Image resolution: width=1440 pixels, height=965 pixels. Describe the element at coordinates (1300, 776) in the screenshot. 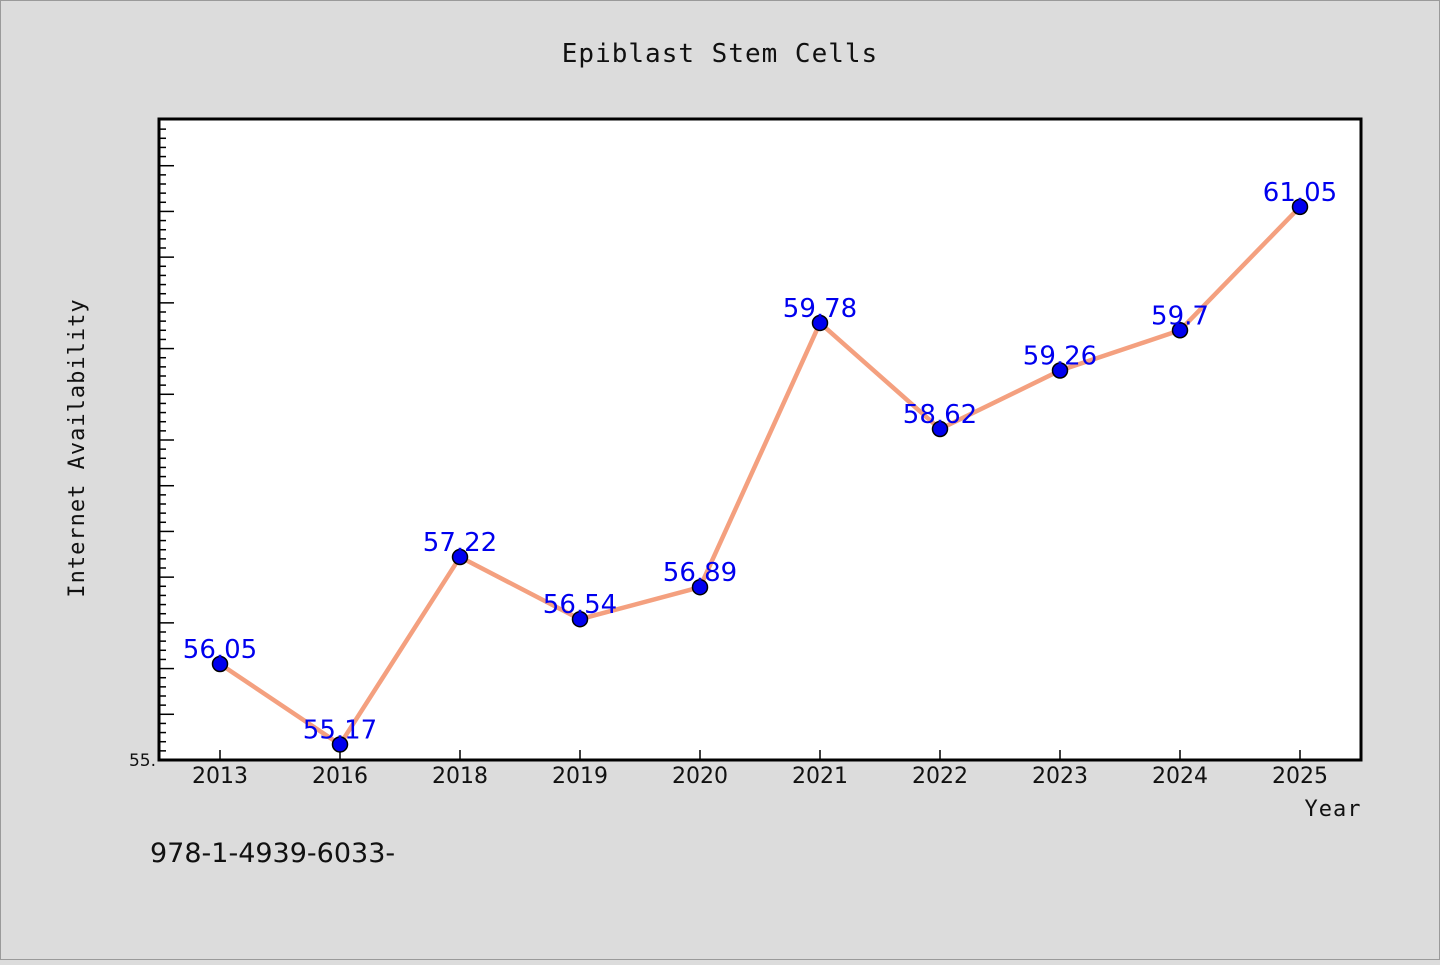

I see `x-tick-label: 2025` at that location.